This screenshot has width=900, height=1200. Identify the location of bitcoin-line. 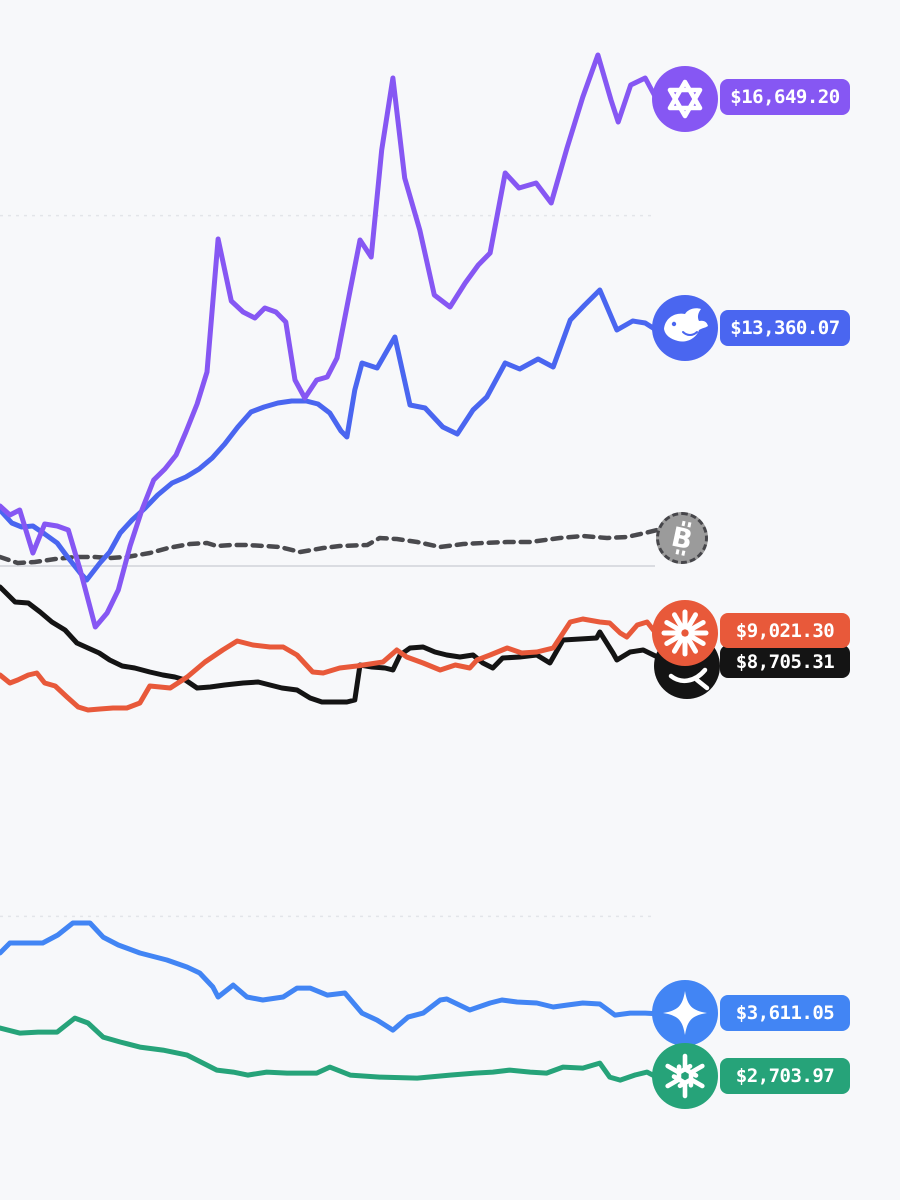
(330, 546).